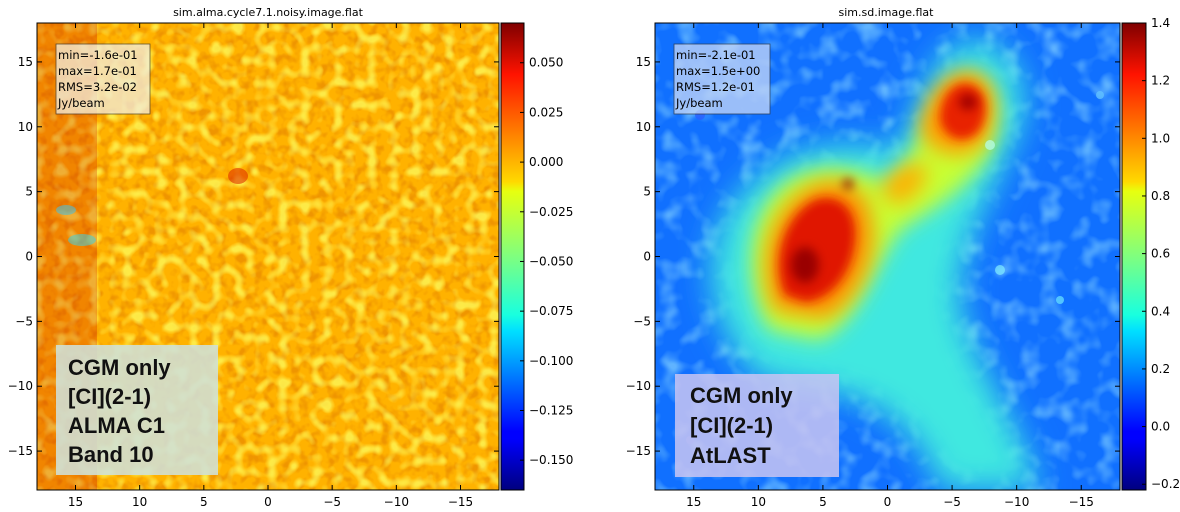 This screenshot has height=512, width=1180. What do you see at coordinates (699, 103) in the screenshot?
I see `sd-stat-unit: Jy/beam` at bounding box center [699, 103].